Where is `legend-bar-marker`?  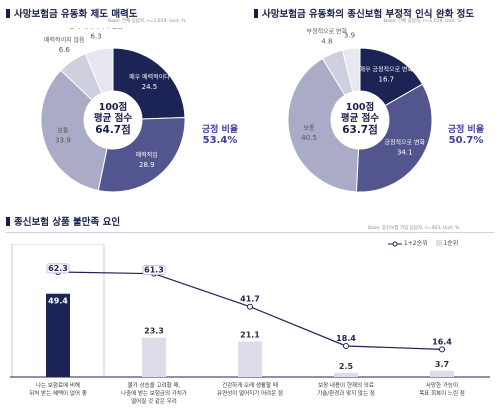
legend-bar-marker is located at coordinates (438, 243).